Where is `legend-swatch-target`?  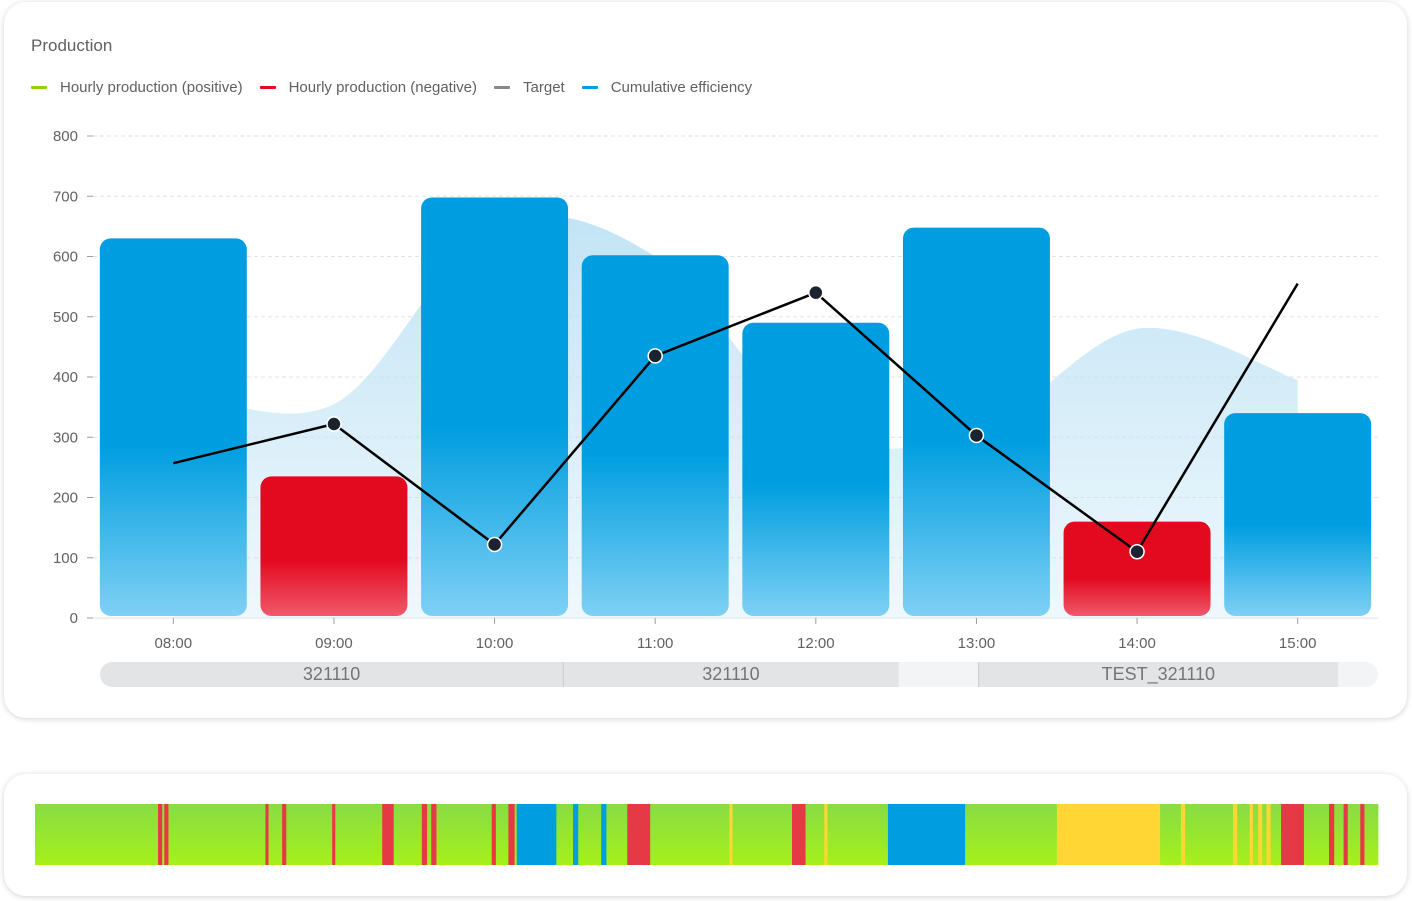
legend-swatch-target is located at coordinates (502, 87).